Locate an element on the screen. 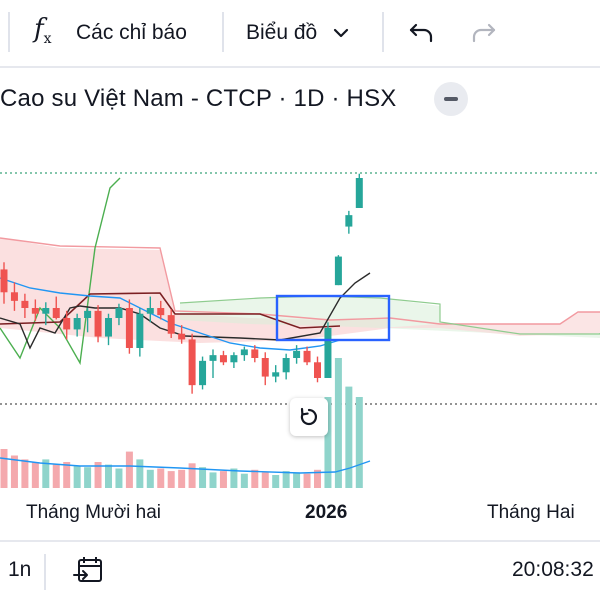  symbol-title: Cao su Việt Nam - CTCP · 1D · HSX is located at coordinates (198, 98).